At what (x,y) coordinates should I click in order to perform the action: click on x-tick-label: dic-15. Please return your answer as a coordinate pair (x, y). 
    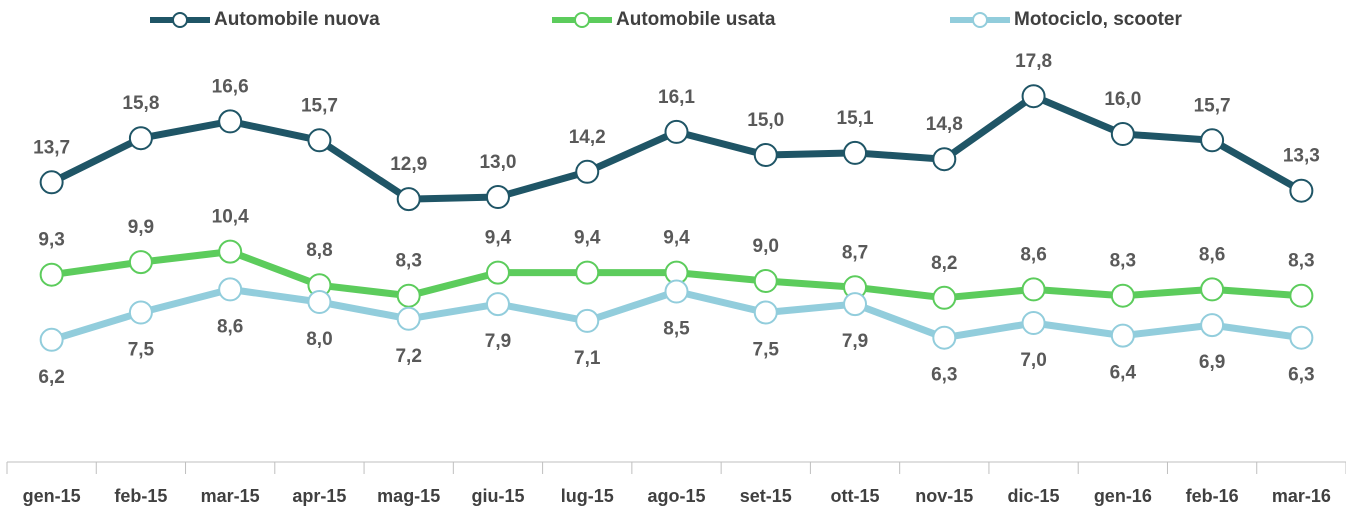
    Looking at the image, I should click on (1034, 496).